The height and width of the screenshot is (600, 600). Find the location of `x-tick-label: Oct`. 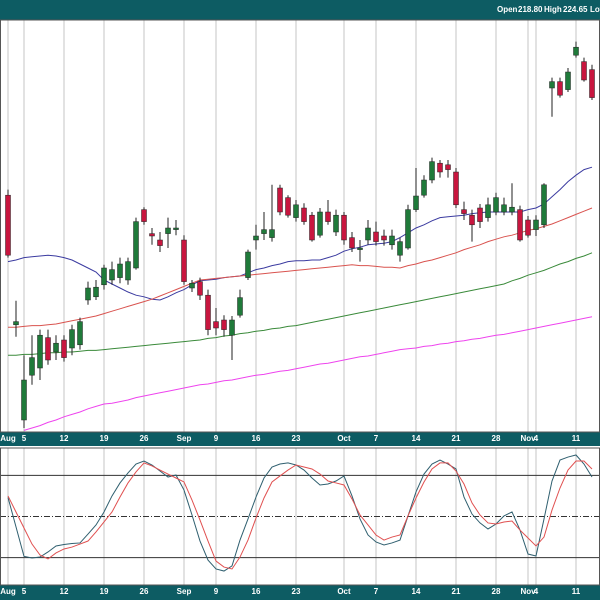

x-tick-label: Oct is located at coordinates (344, 438).